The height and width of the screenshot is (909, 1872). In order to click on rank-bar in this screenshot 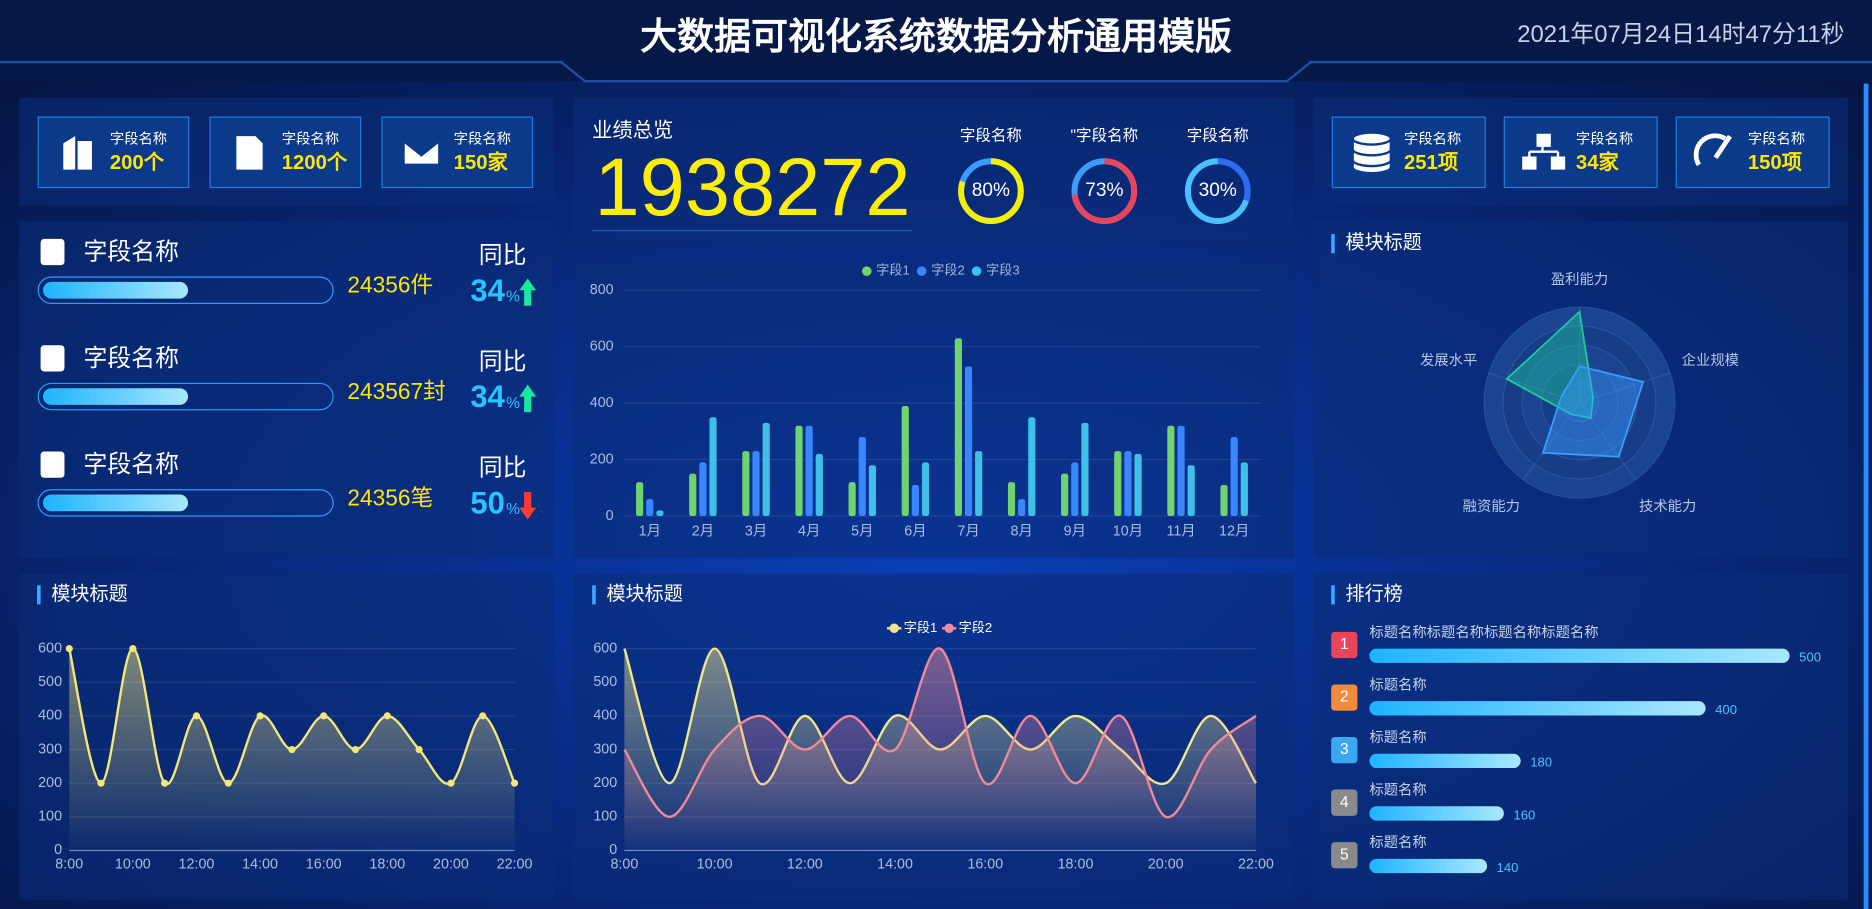, I will do `click(1428, 866)`.